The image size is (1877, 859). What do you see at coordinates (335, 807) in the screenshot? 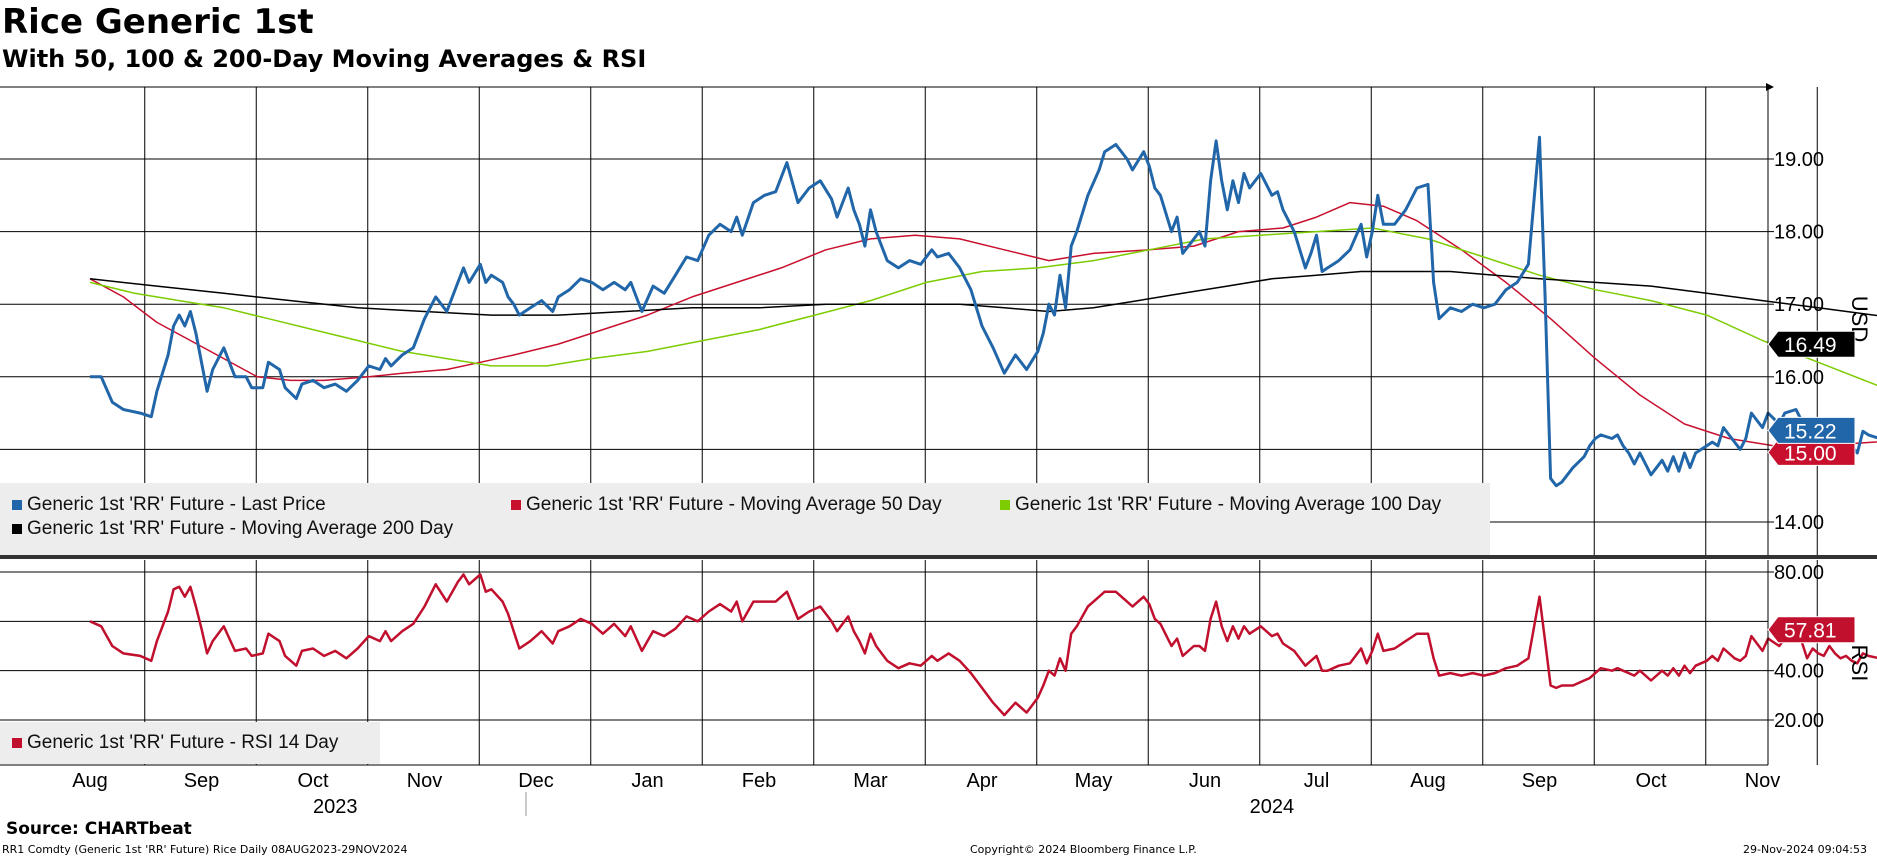
I see `x-year-label: 2023` at bounding box center [335, 807].